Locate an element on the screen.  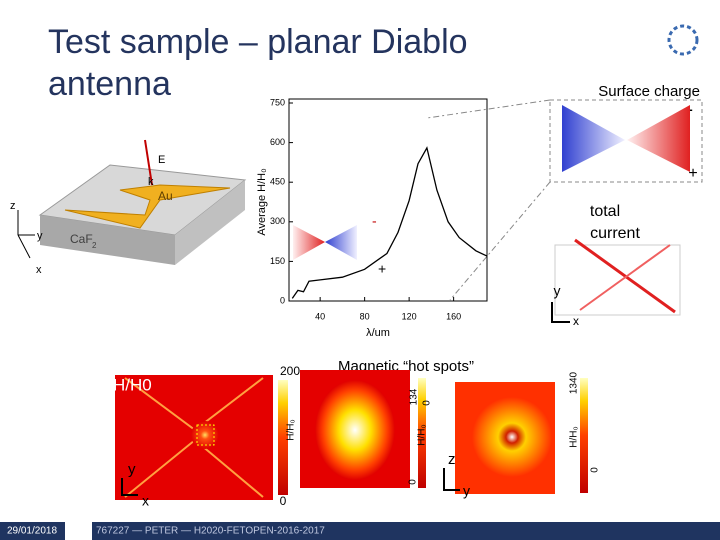
map-label: H/H0 is located at coordinates (132, 384).